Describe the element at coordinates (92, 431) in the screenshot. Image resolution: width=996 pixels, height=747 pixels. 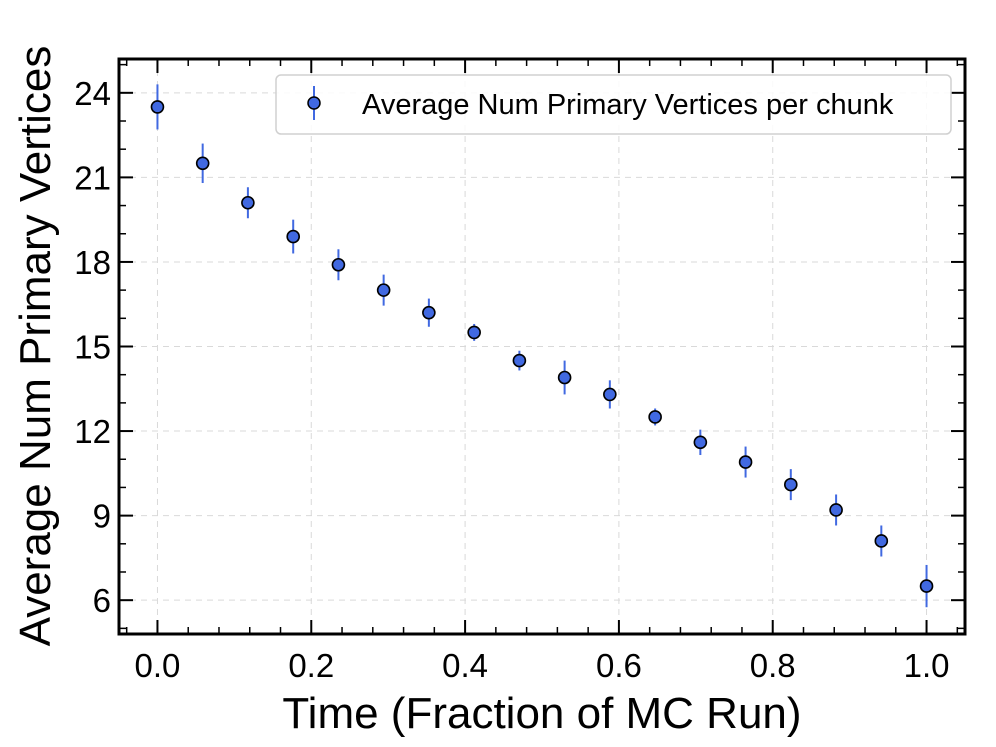
I see `y-tick-label: 12` at that location.